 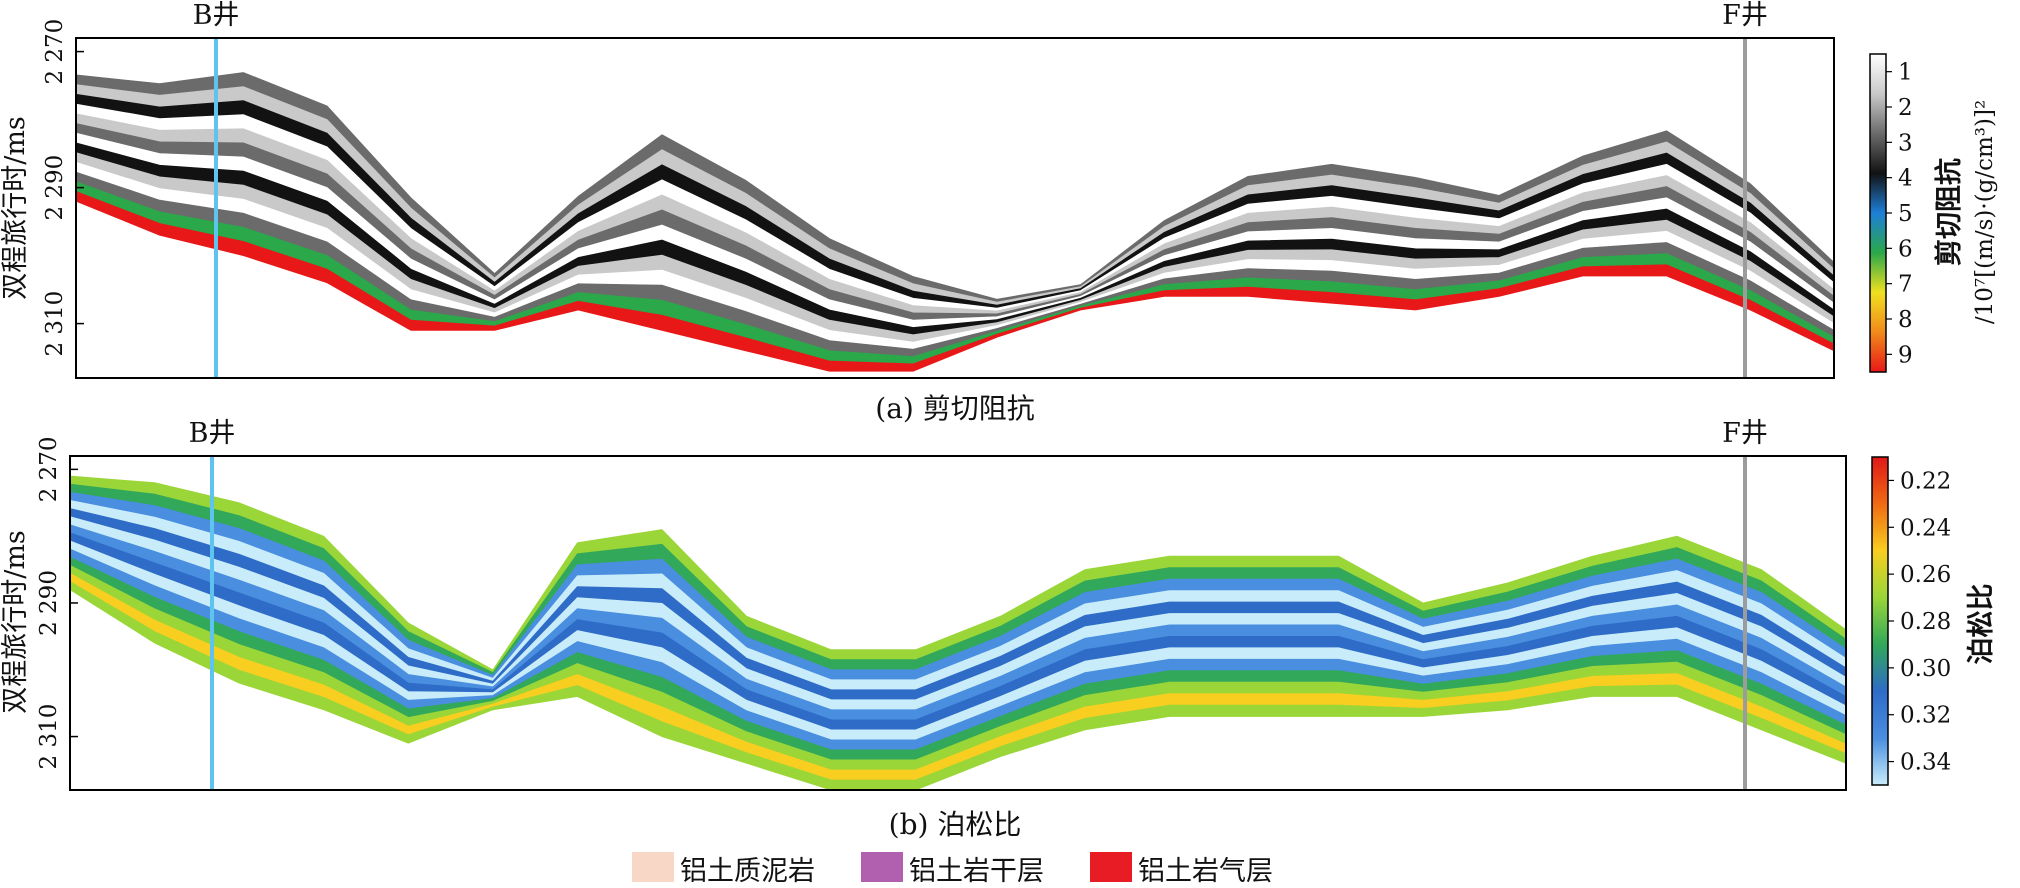 I want to click on y-axis-b: 2 270 2 290 2 310, so click(x=57, y=602).